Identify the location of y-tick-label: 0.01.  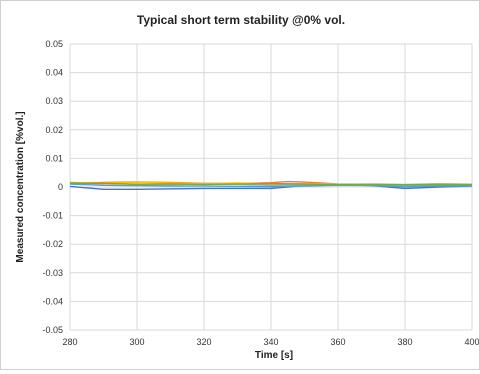
(54, 158).